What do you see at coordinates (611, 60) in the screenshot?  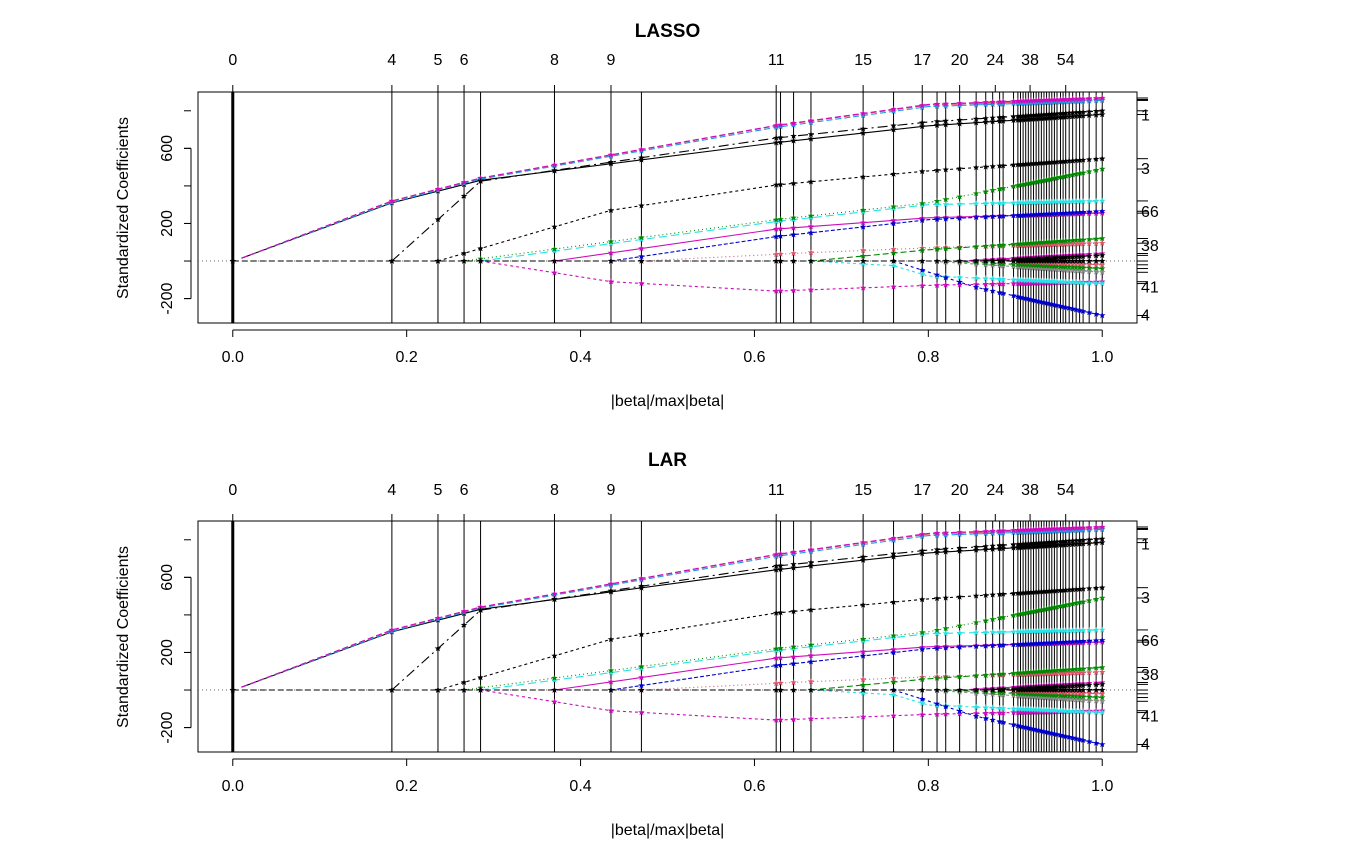 I see `top-tick-label: 9` at bounding box center [611, 60].